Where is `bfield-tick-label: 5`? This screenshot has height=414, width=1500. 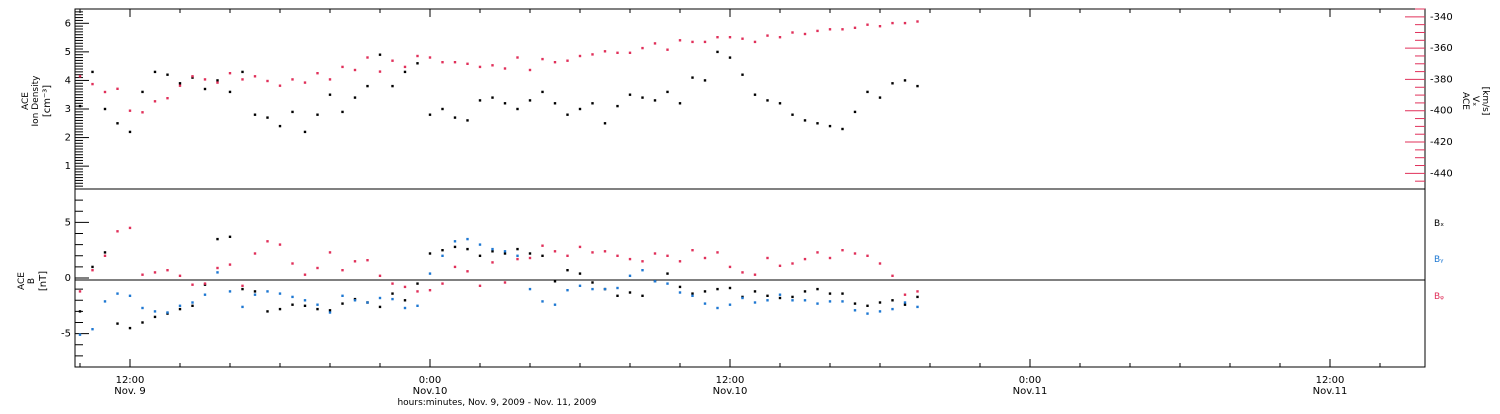 bfield-tick-label: 5 is located at coordinates (68, 222).